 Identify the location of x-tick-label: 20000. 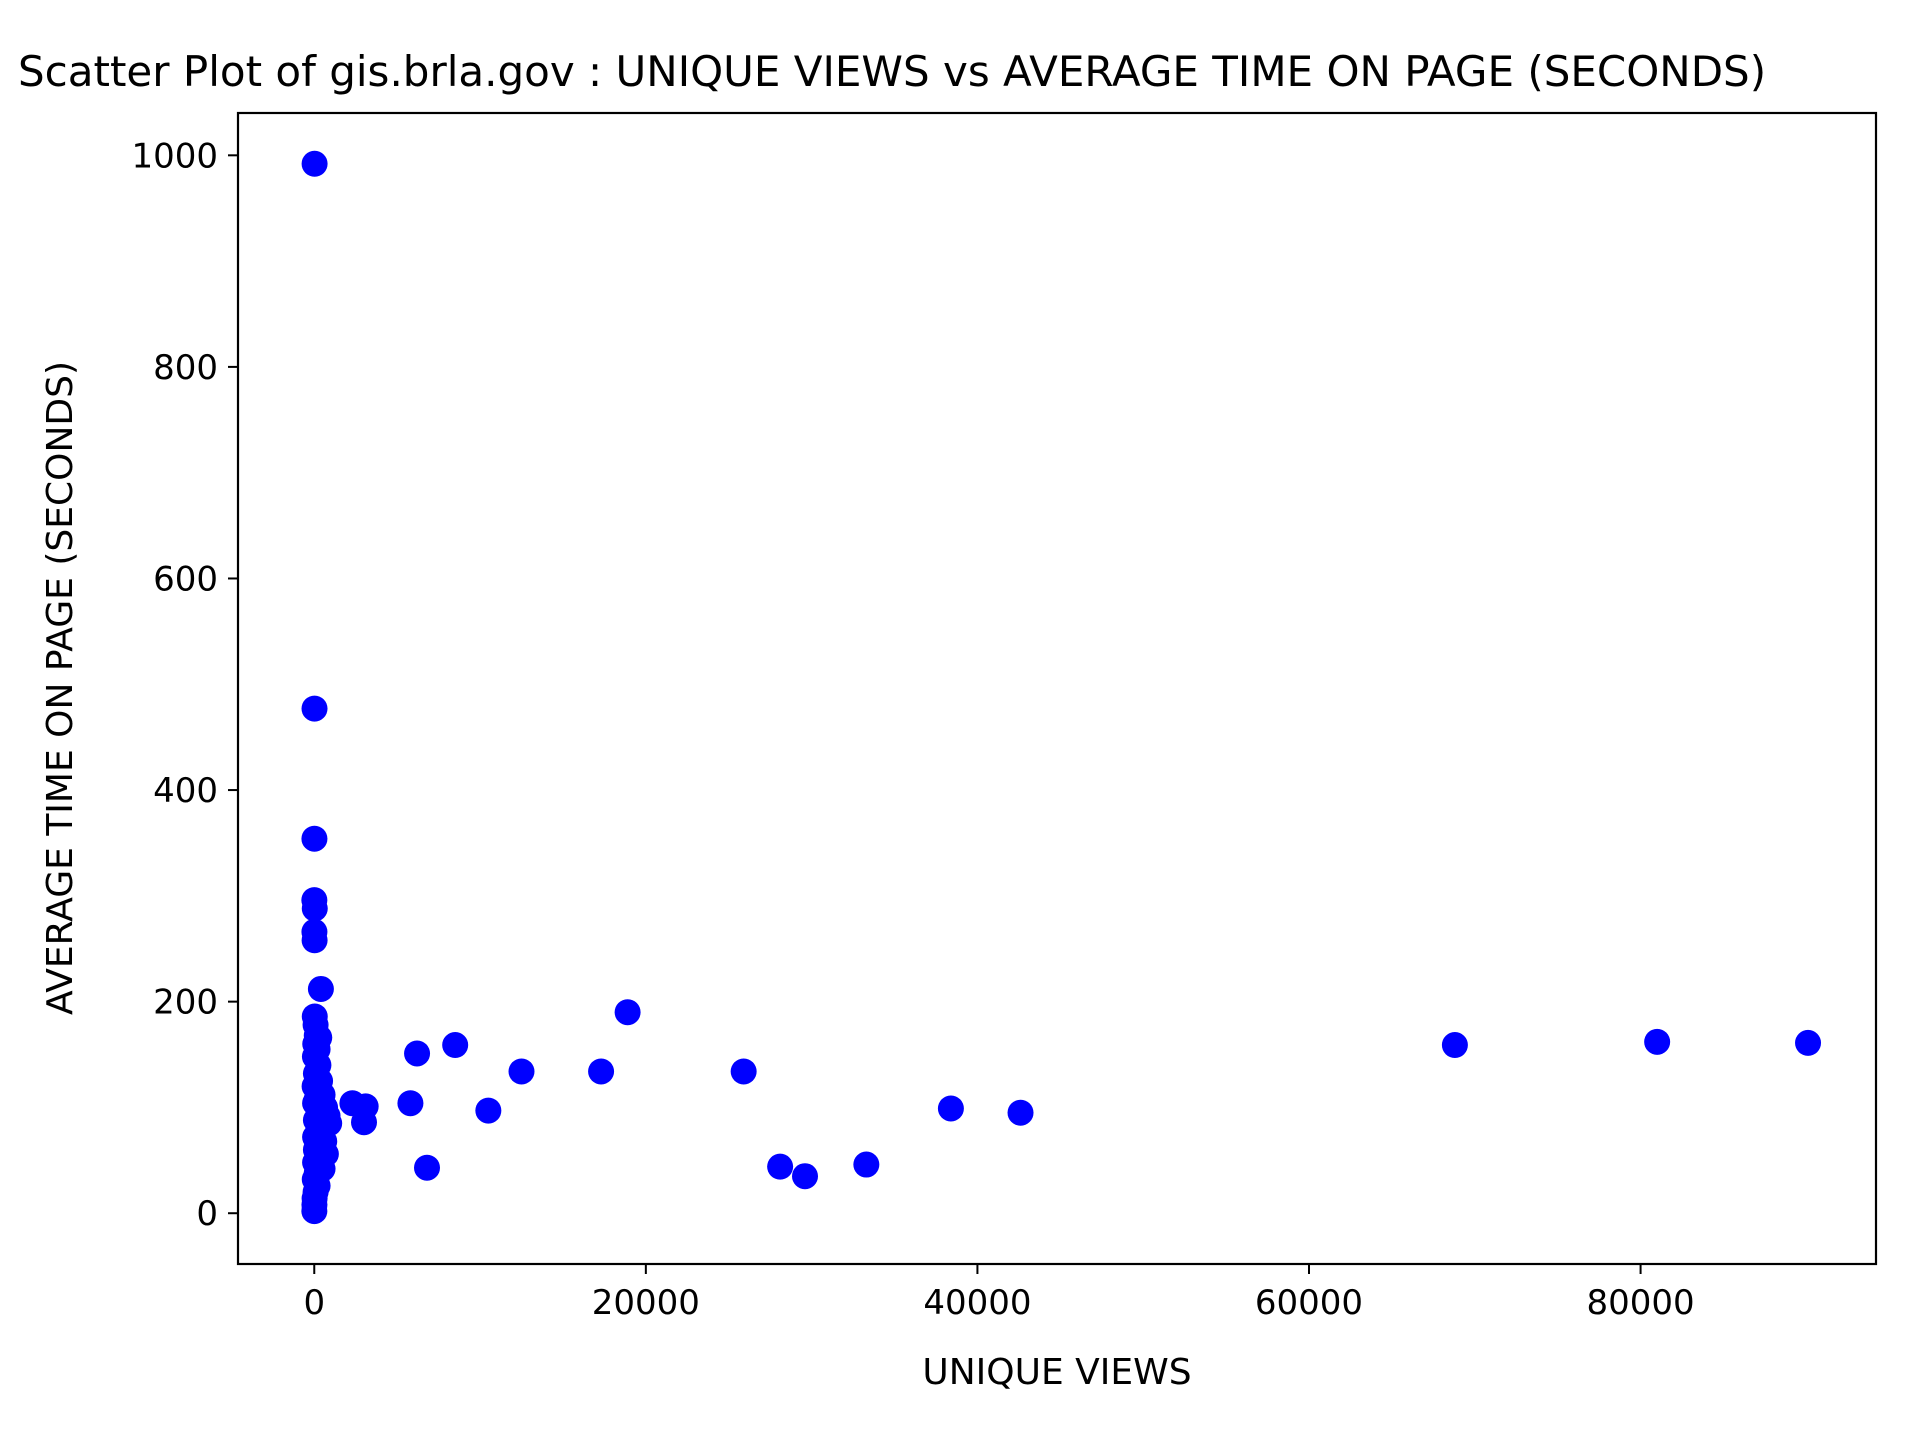
(646, 1303).